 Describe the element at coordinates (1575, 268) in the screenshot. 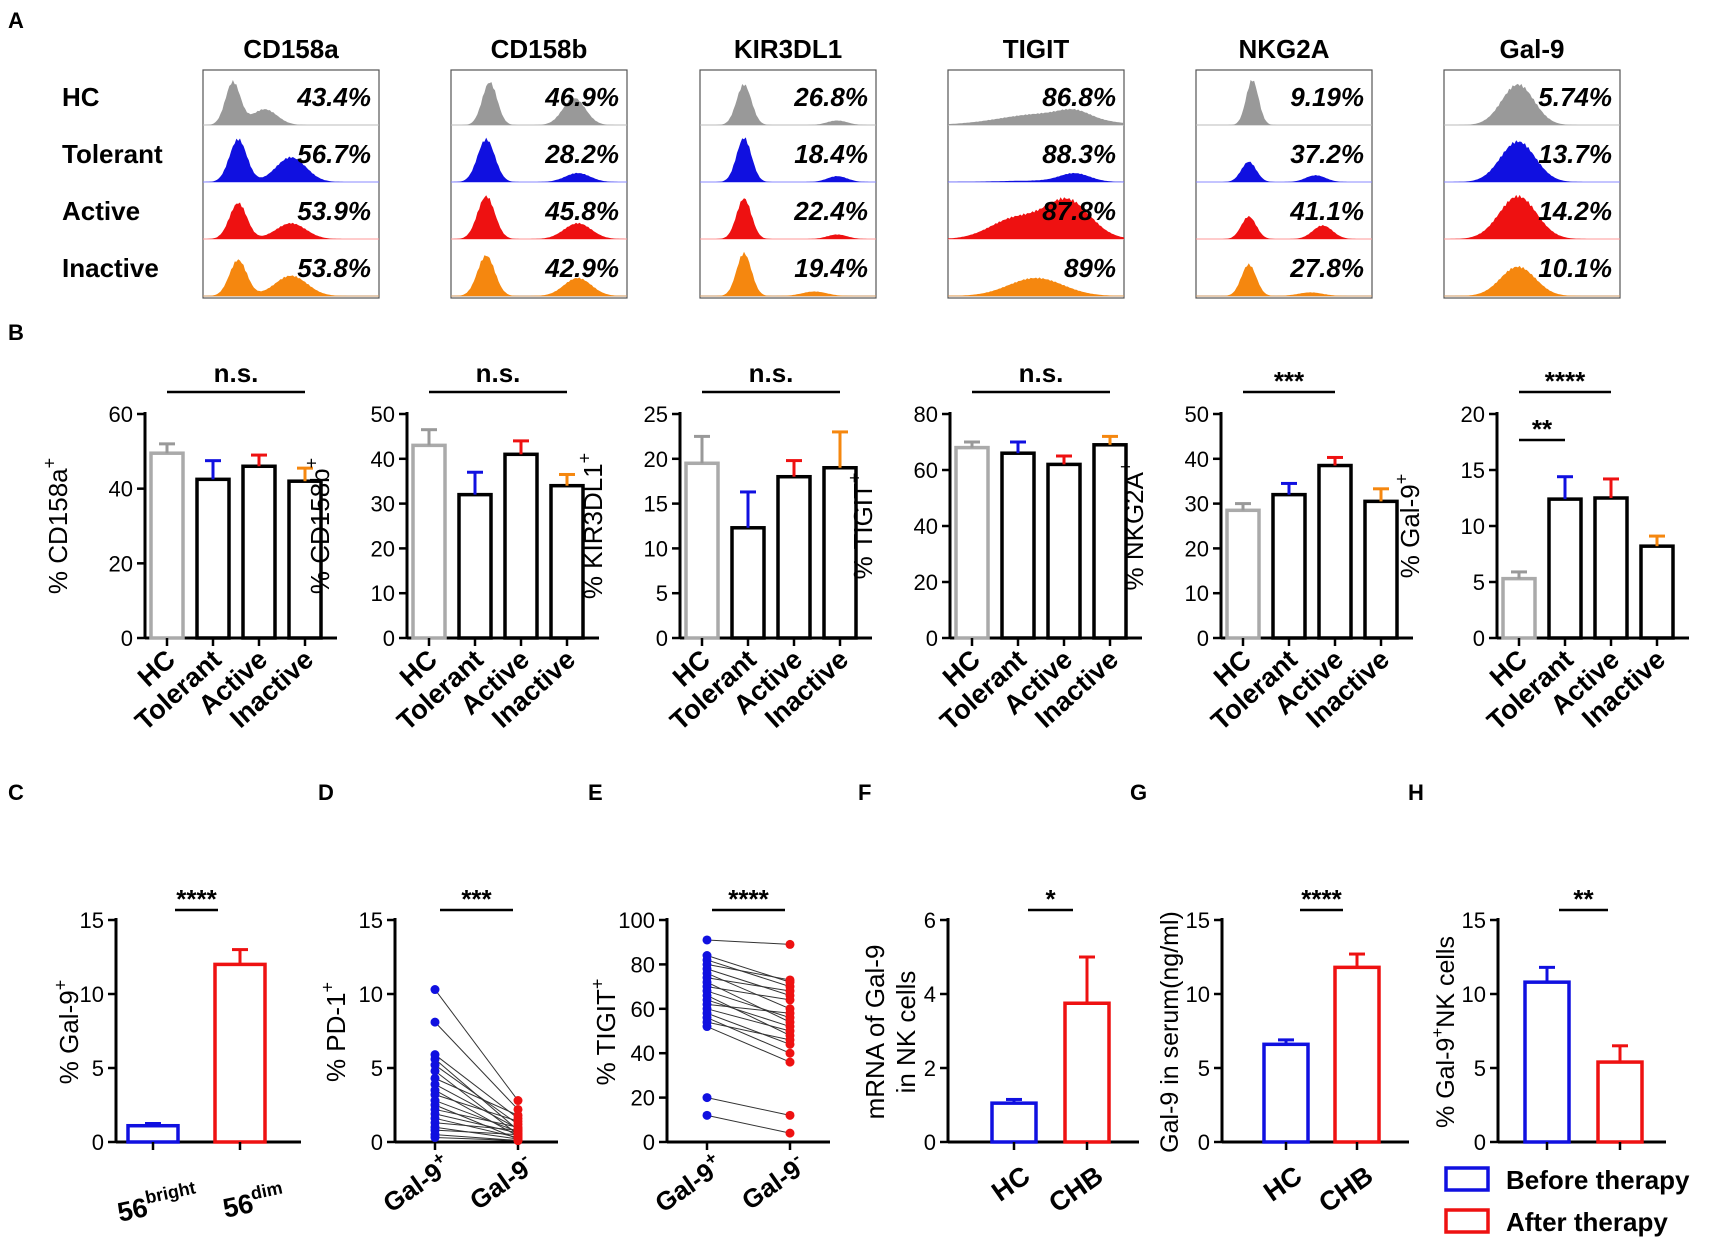

I see `percentage-label: 10.1%` at that location.